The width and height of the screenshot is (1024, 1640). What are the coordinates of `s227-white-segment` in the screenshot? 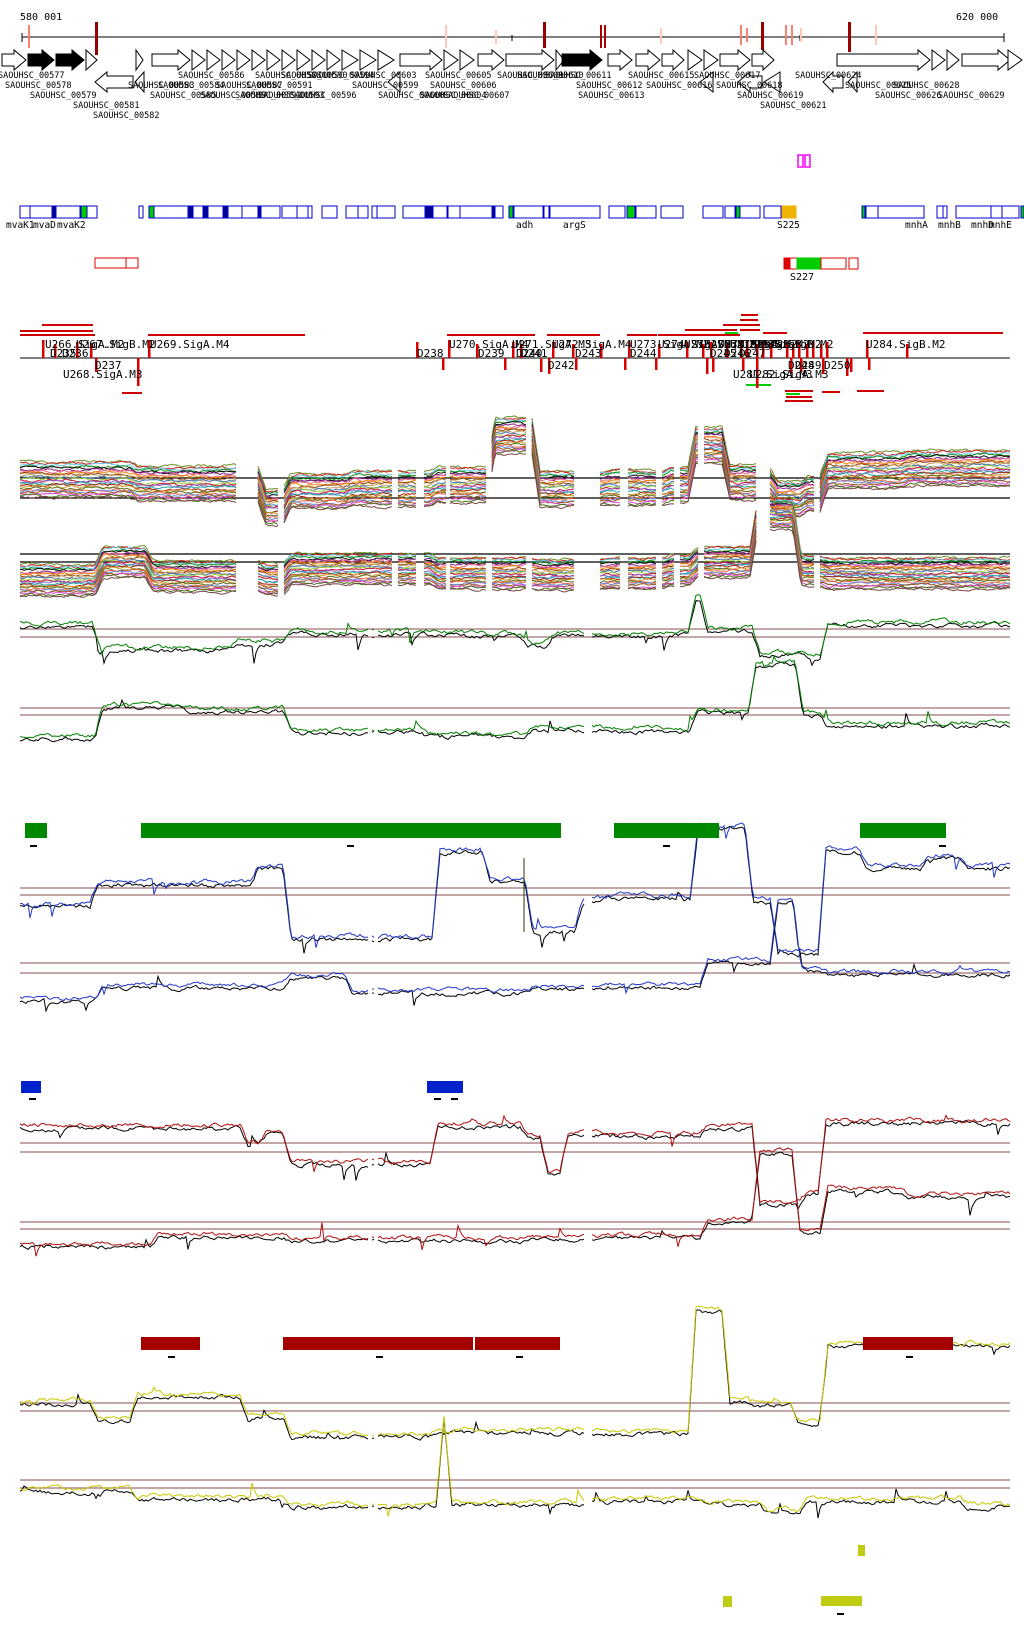 It's located at (793, 263).